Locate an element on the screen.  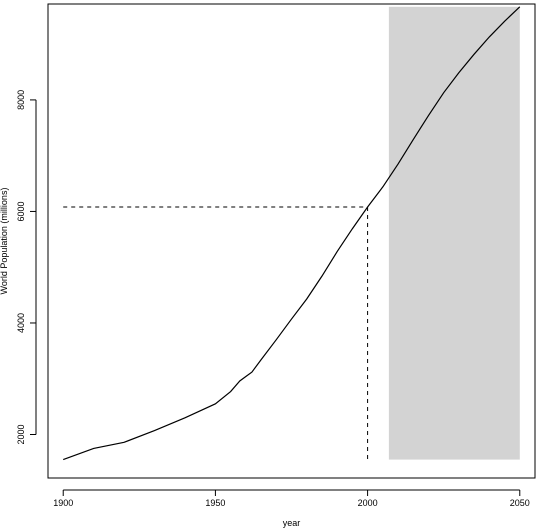
x-tick-label: 2000 is located at coordinates (368, 503).